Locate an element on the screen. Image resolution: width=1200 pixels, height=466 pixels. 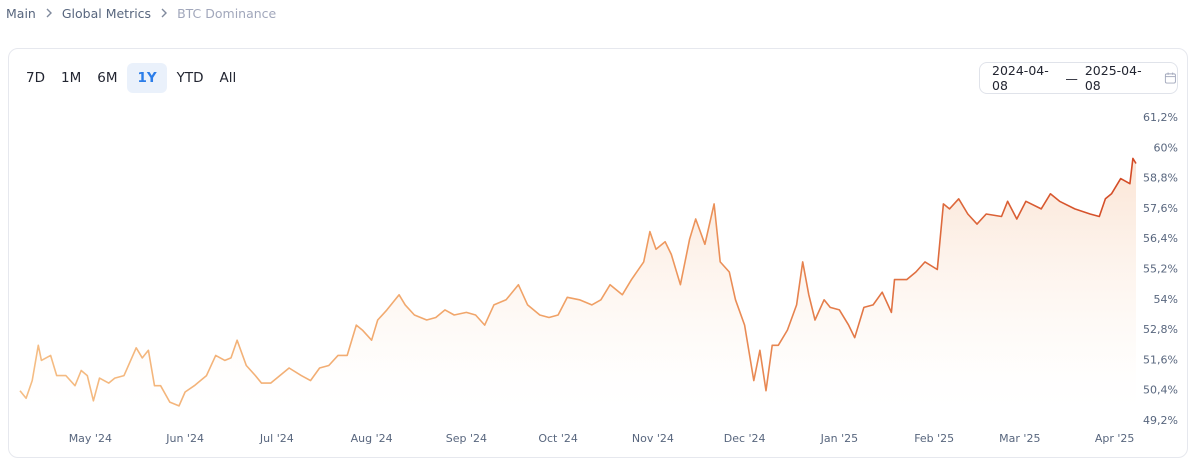
crumb: BTC Dominance is located at coordinates (227, 13).